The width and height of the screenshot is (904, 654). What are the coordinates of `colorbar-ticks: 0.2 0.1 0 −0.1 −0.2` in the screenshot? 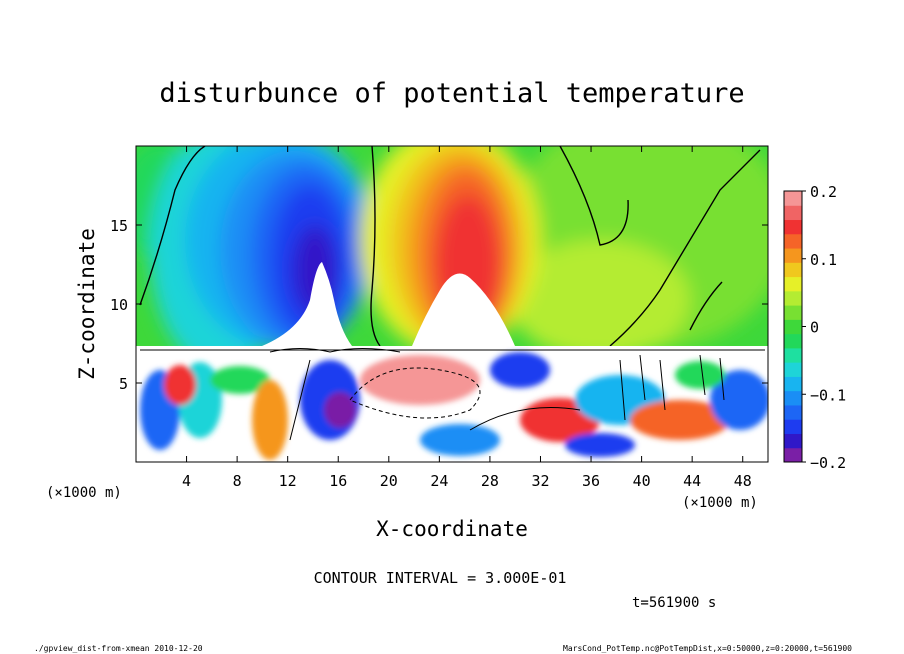 It's located at (824, 327).